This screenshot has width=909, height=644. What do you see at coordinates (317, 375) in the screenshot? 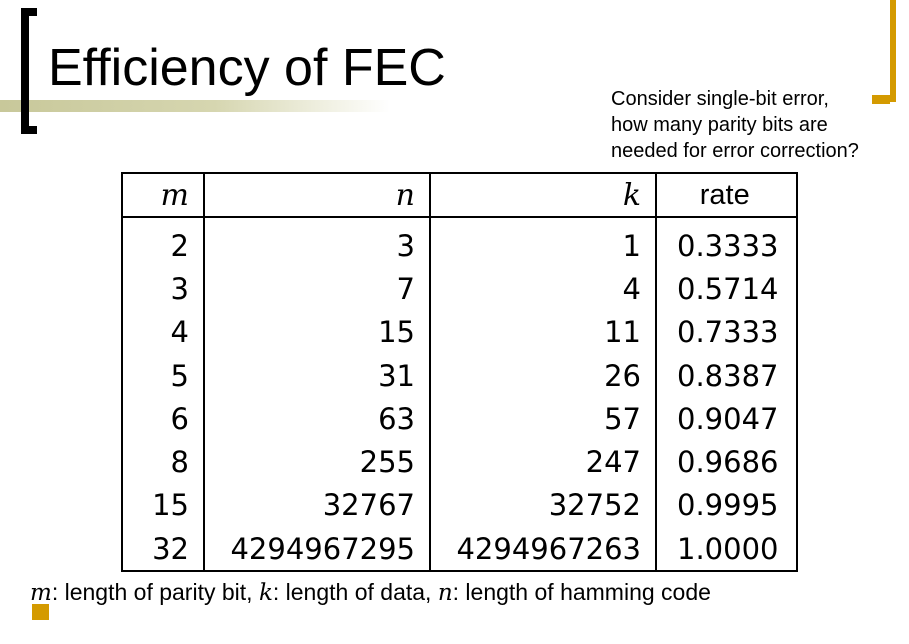
I see `cell-n: 31` at bounding box center [317, 375].